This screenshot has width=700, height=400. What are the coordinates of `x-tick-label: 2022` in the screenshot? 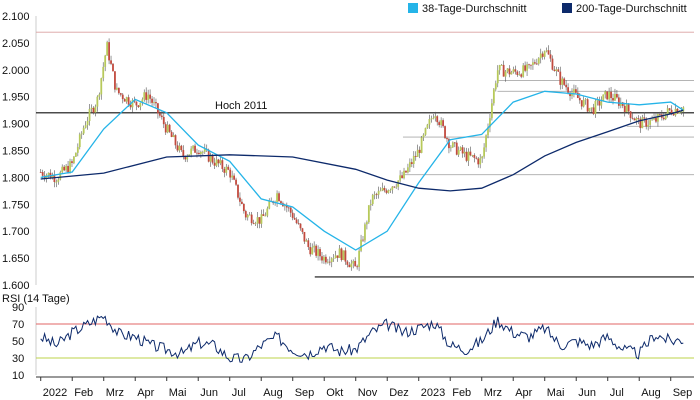 It's located at (55, 393).